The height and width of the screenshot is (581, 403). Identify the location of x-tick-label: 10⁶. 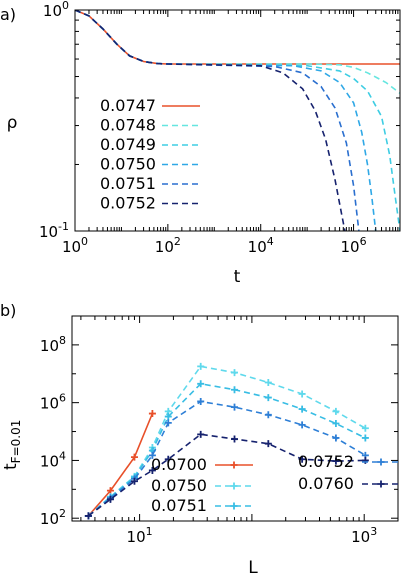
(354, 245).